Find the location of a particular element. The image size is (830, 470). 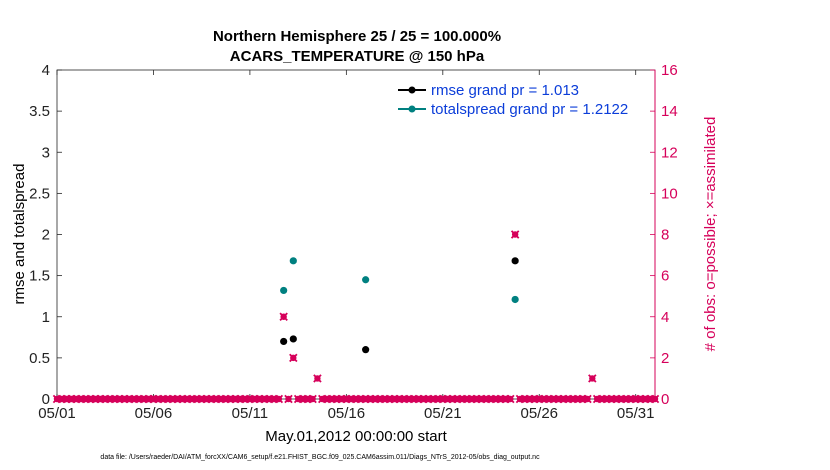

y-right-tick-label: 0 is located at coordinates (665, 399).